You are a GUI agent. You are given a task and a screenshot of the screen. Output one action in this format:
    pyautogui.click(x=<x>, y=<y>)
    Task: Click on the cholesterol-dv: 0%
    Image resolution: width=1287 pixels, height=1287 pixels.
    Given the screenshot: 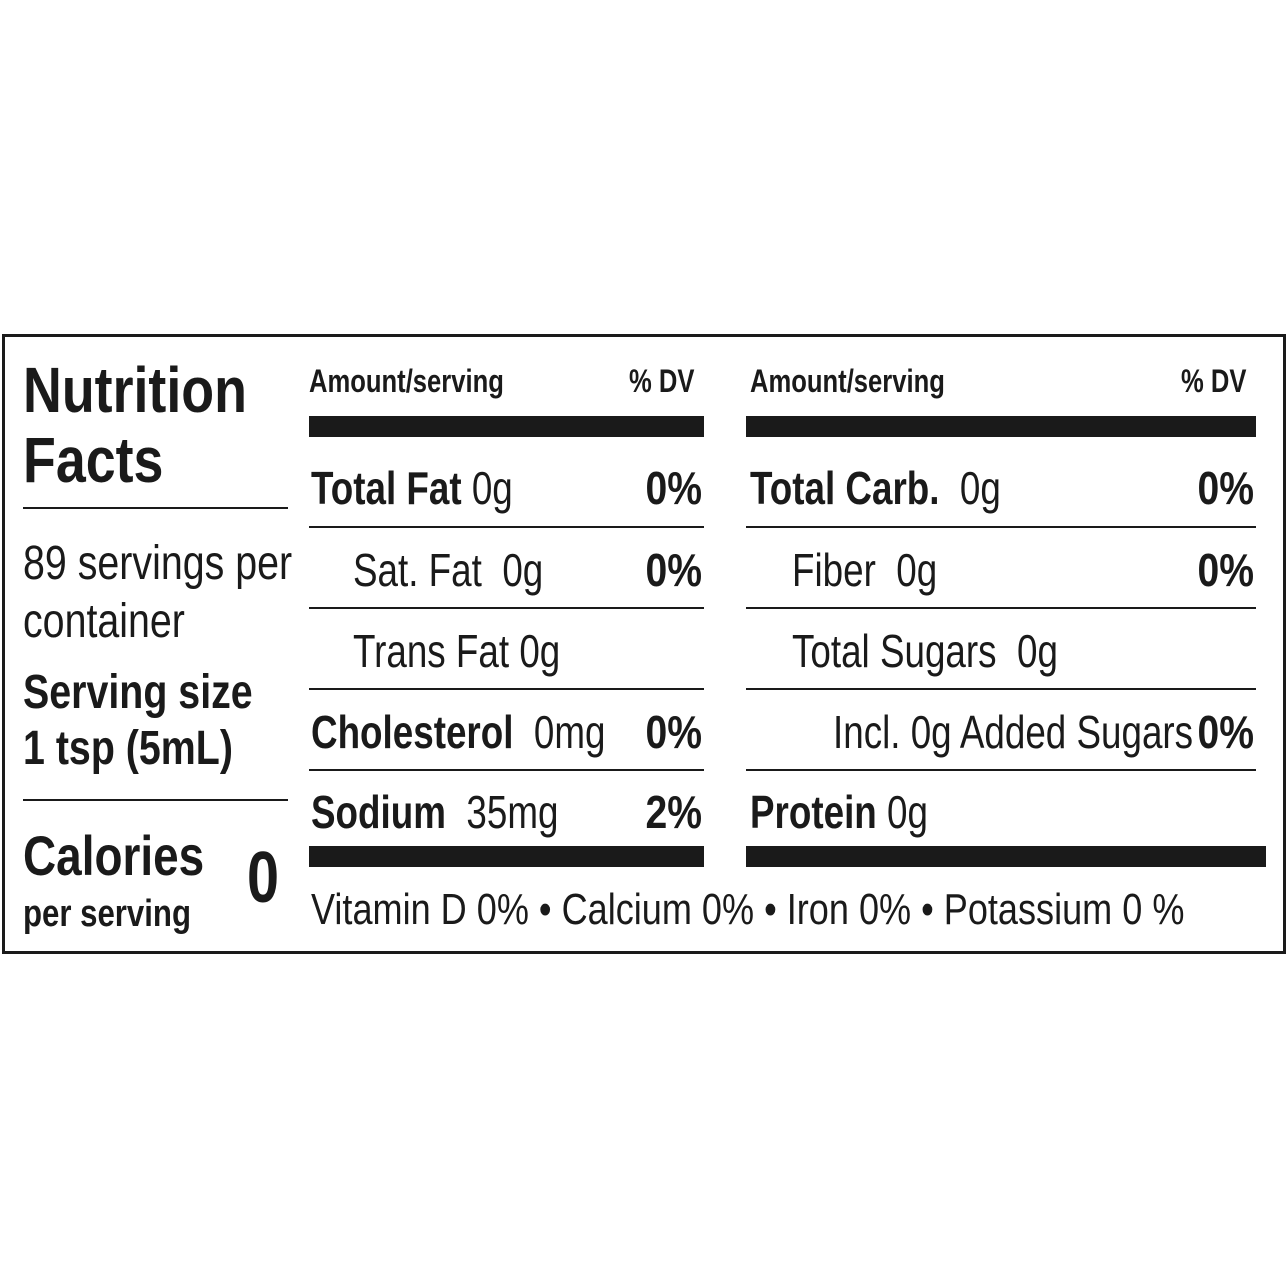 What is the action you would take?
    pyautogui.click(x=673, y=732)
    